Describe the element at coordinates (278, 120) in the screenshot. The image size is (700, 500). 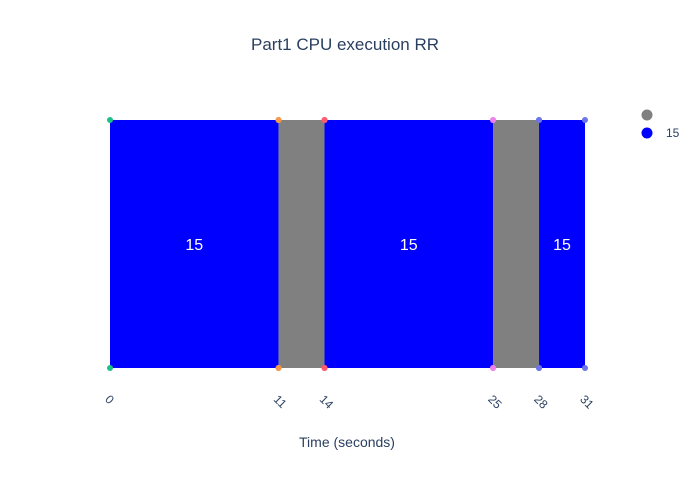
I see `segment-1-start-marker-top` at that location.